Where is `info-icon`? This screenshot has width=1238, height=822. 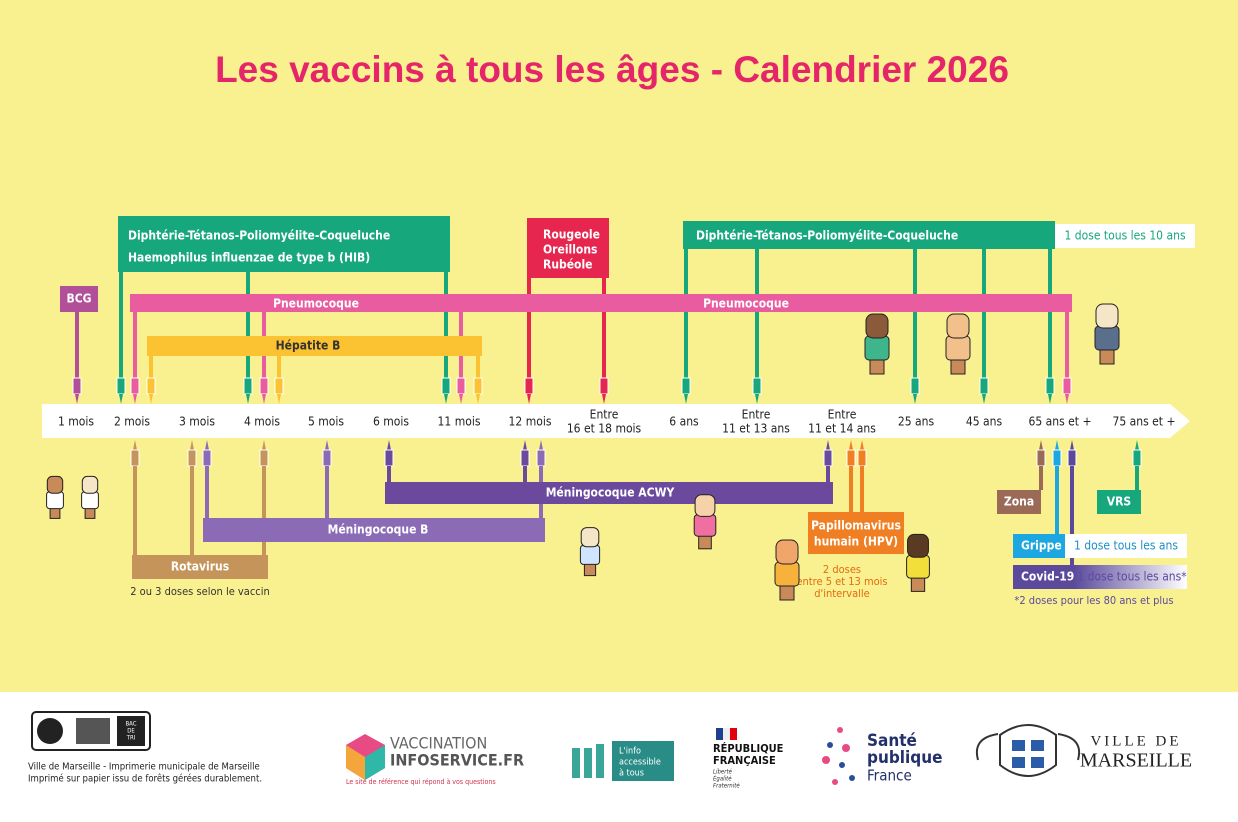
info-icon is located at coordinates (588, 761).